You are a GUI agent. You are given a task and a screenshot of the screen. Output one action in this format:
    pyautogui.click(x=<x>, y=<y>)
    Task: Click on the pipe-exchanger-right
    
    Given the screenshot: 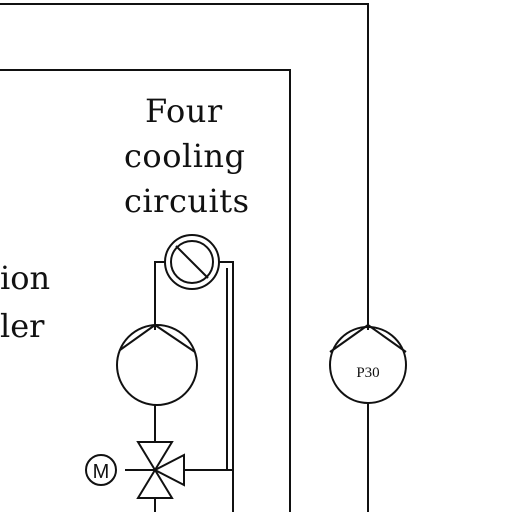 What is the action you would take?
    pyautogui.click(x=226, y=386)
    